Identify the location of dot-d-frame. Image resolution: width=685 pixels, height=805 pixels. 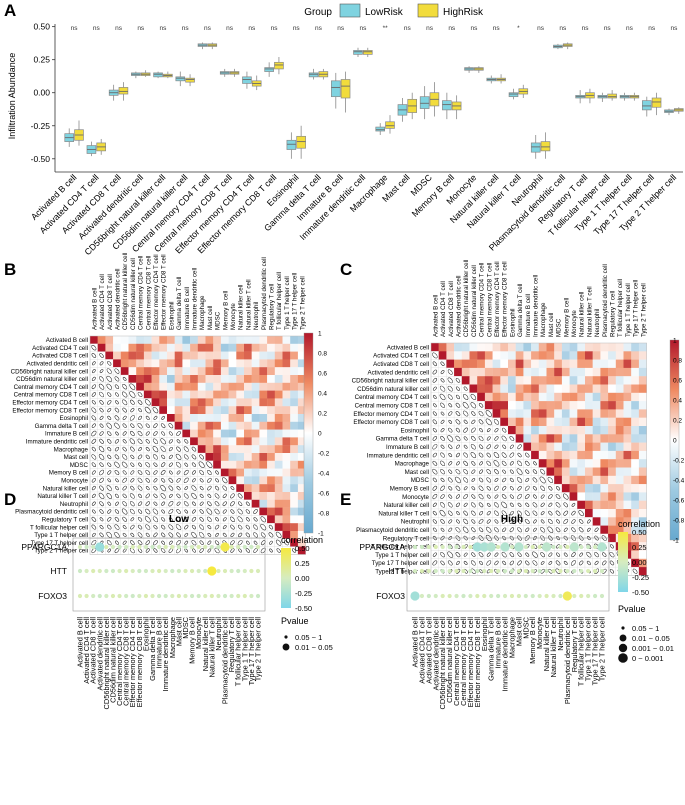
(169, 574).